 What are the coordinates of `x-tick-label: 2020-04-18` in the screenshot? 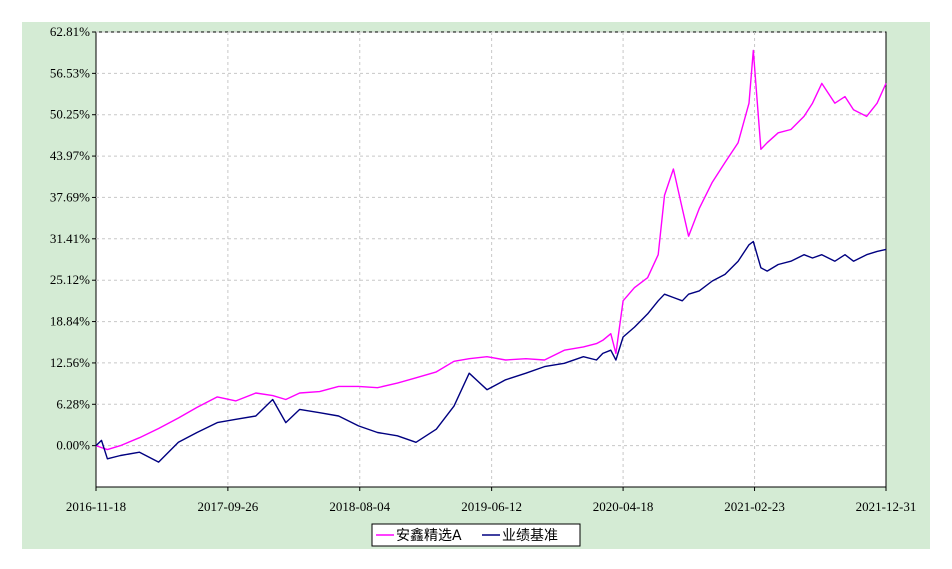 It's located at (623, 506).